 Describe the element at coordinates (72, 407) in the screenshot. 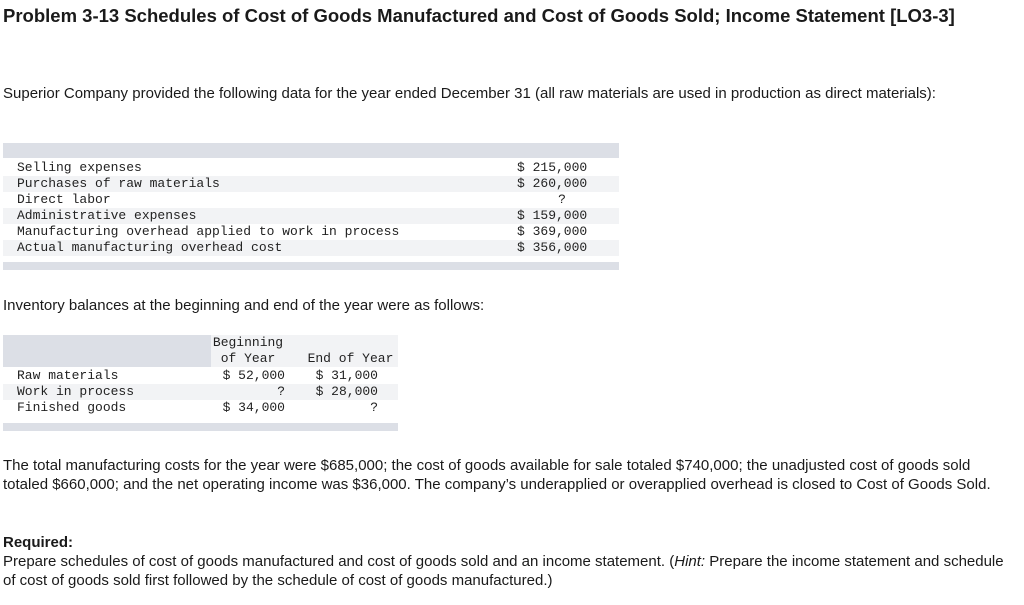

I see `row-label: Finished goods` at that location.